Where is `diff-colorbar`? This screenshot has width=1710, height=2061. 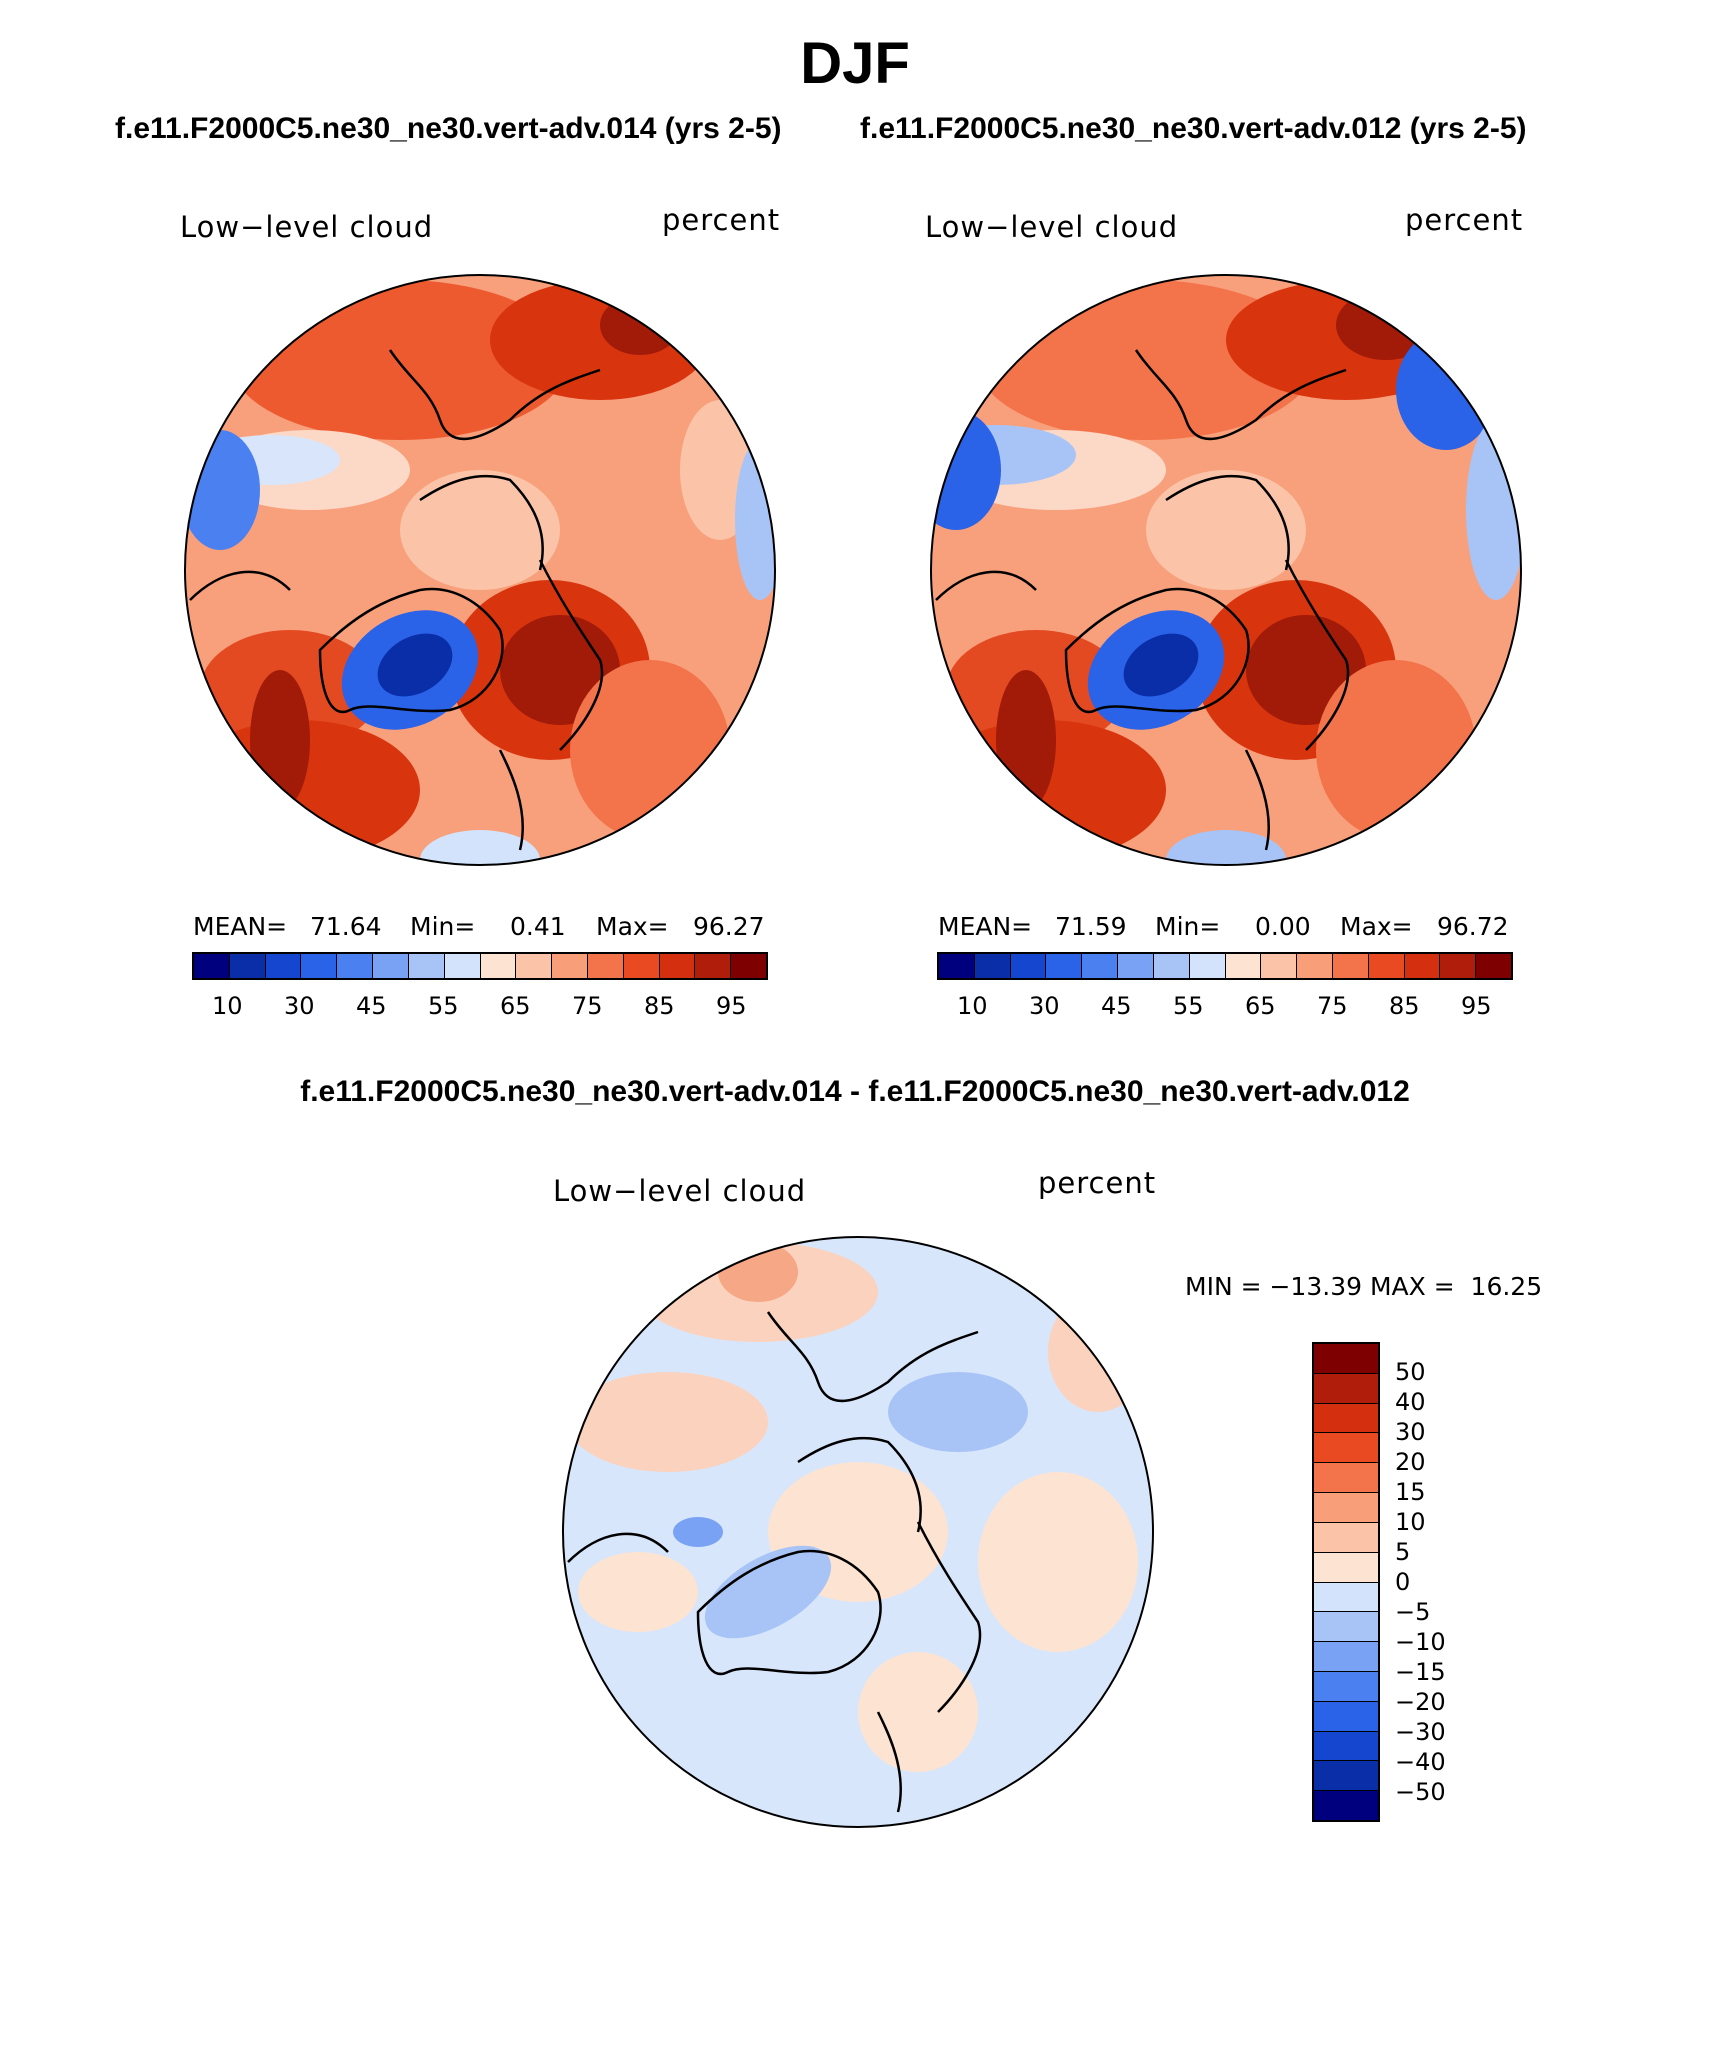 diff-colorbar is located at coordinates (1346, 1582).